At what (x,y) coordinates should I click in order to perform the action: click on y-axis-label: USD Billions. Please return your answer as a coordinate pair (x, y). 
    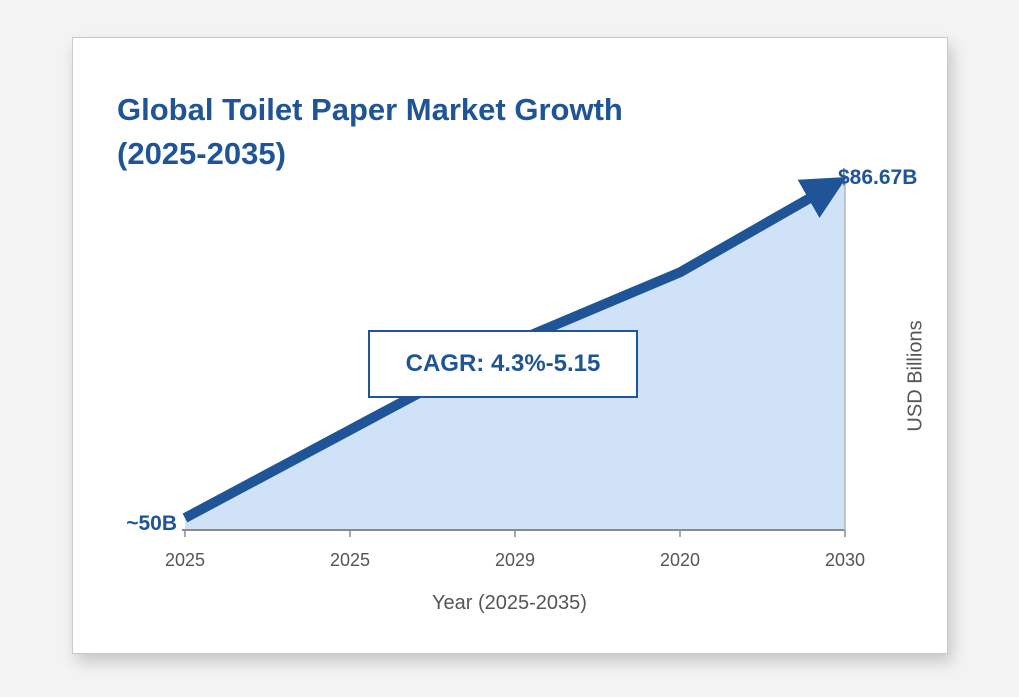
    Looking at the image, I should click on (915, 376).